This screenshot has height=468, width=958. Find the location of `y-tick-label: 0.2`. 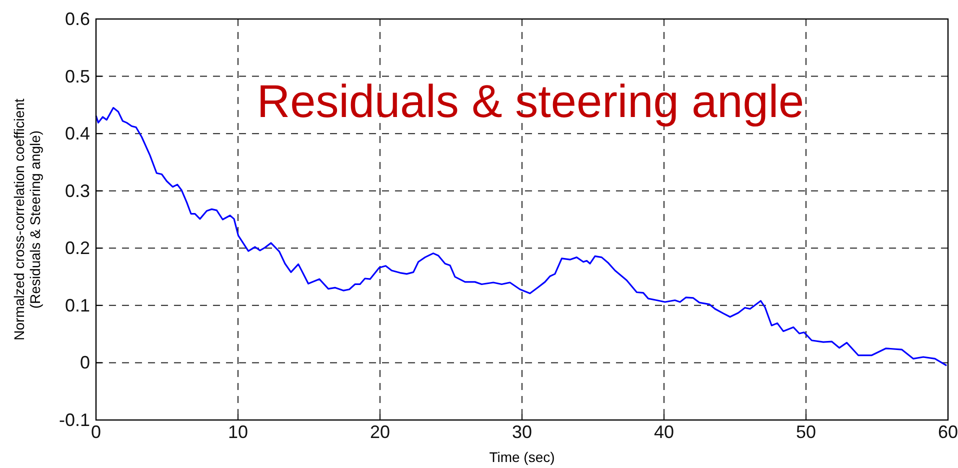

y-tick-label: 0.2 is located at coordinates (77, 248).